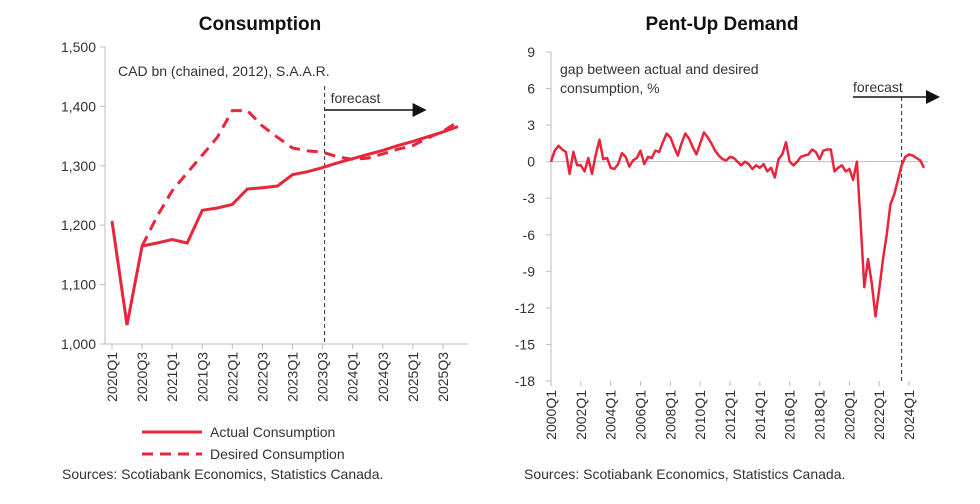 This screenshot has width=980, height=504. What do you see at coordinates (260, 24) in the screenshot?
I see `consumption-title: Consumption` at bounding box center [260, 24].